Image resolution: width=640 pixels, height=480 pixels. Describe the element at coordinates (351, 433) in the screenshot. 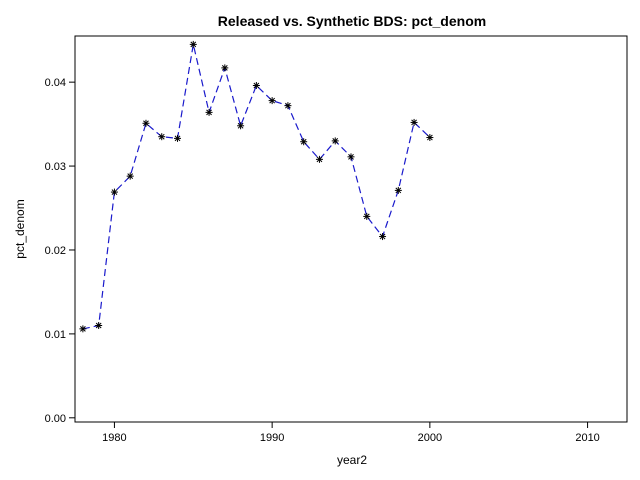

I see `x-axis: 1980 1990 2000 2010` at that location.